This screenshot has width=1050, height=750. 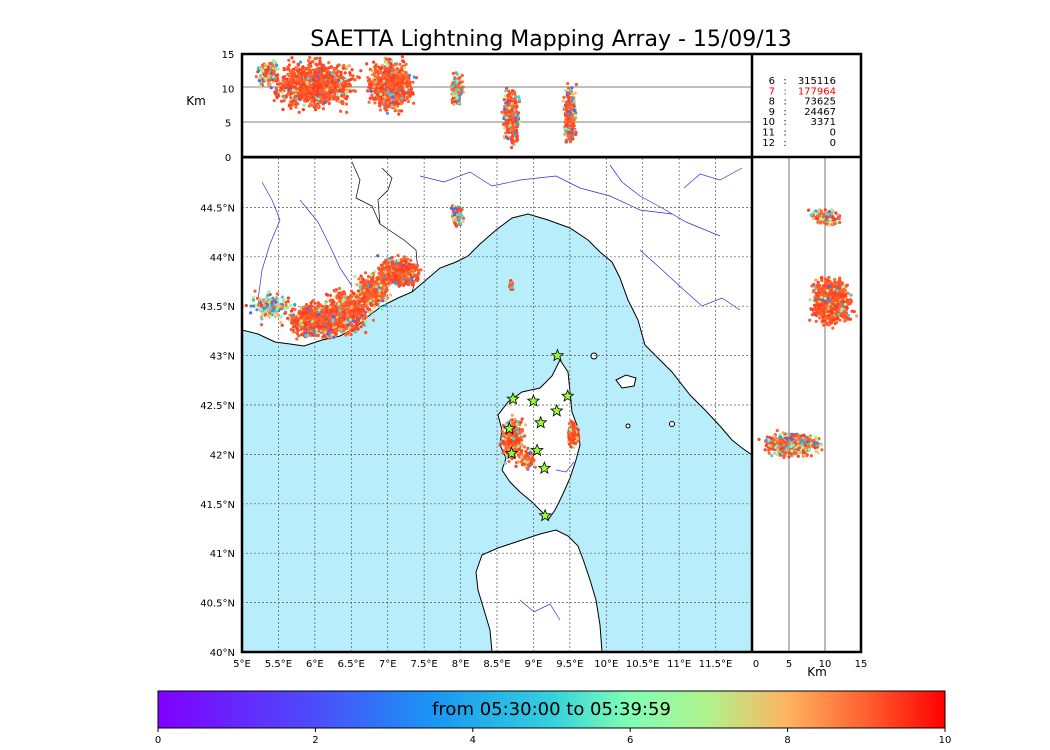 I want to click on top-y-tick-label: 0, so click(x=228, y=158).